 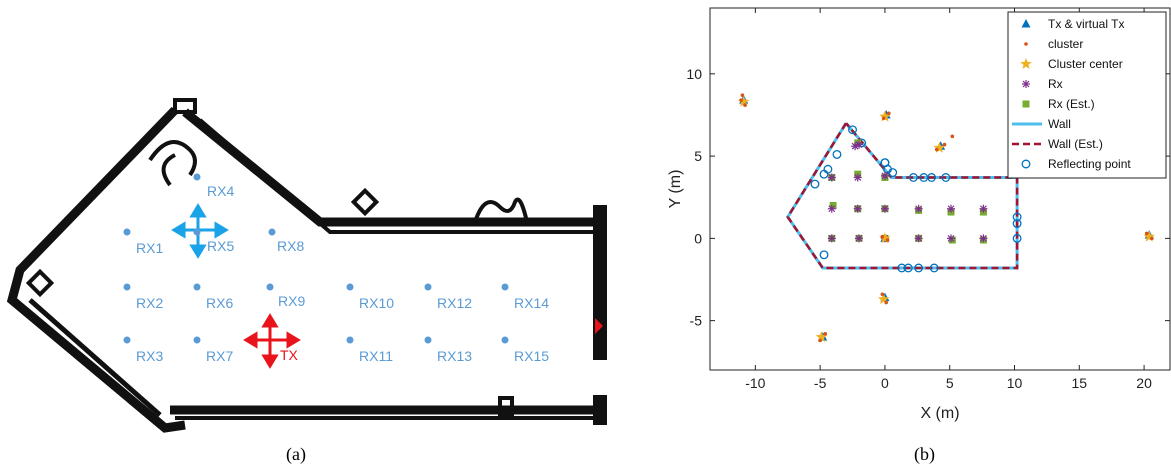 What do you see at coordinates (698, 238) in the screenshot?
I see `y-tick-label: 0` at bounding box center [698, 238].